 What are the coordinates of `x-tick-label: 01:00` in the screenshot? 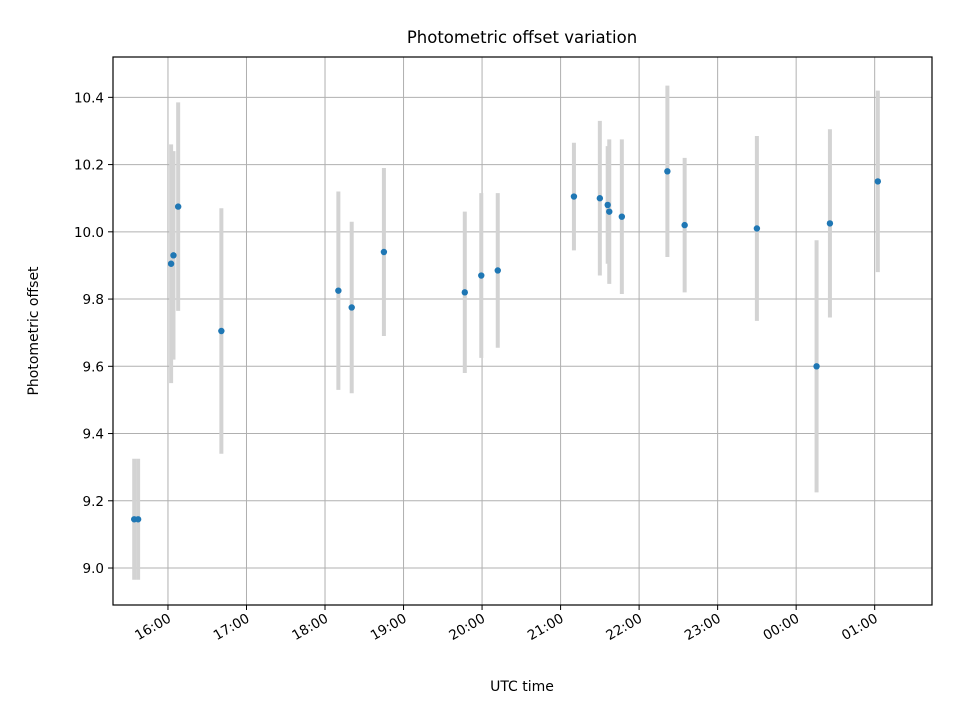 It's located at (860, 627).